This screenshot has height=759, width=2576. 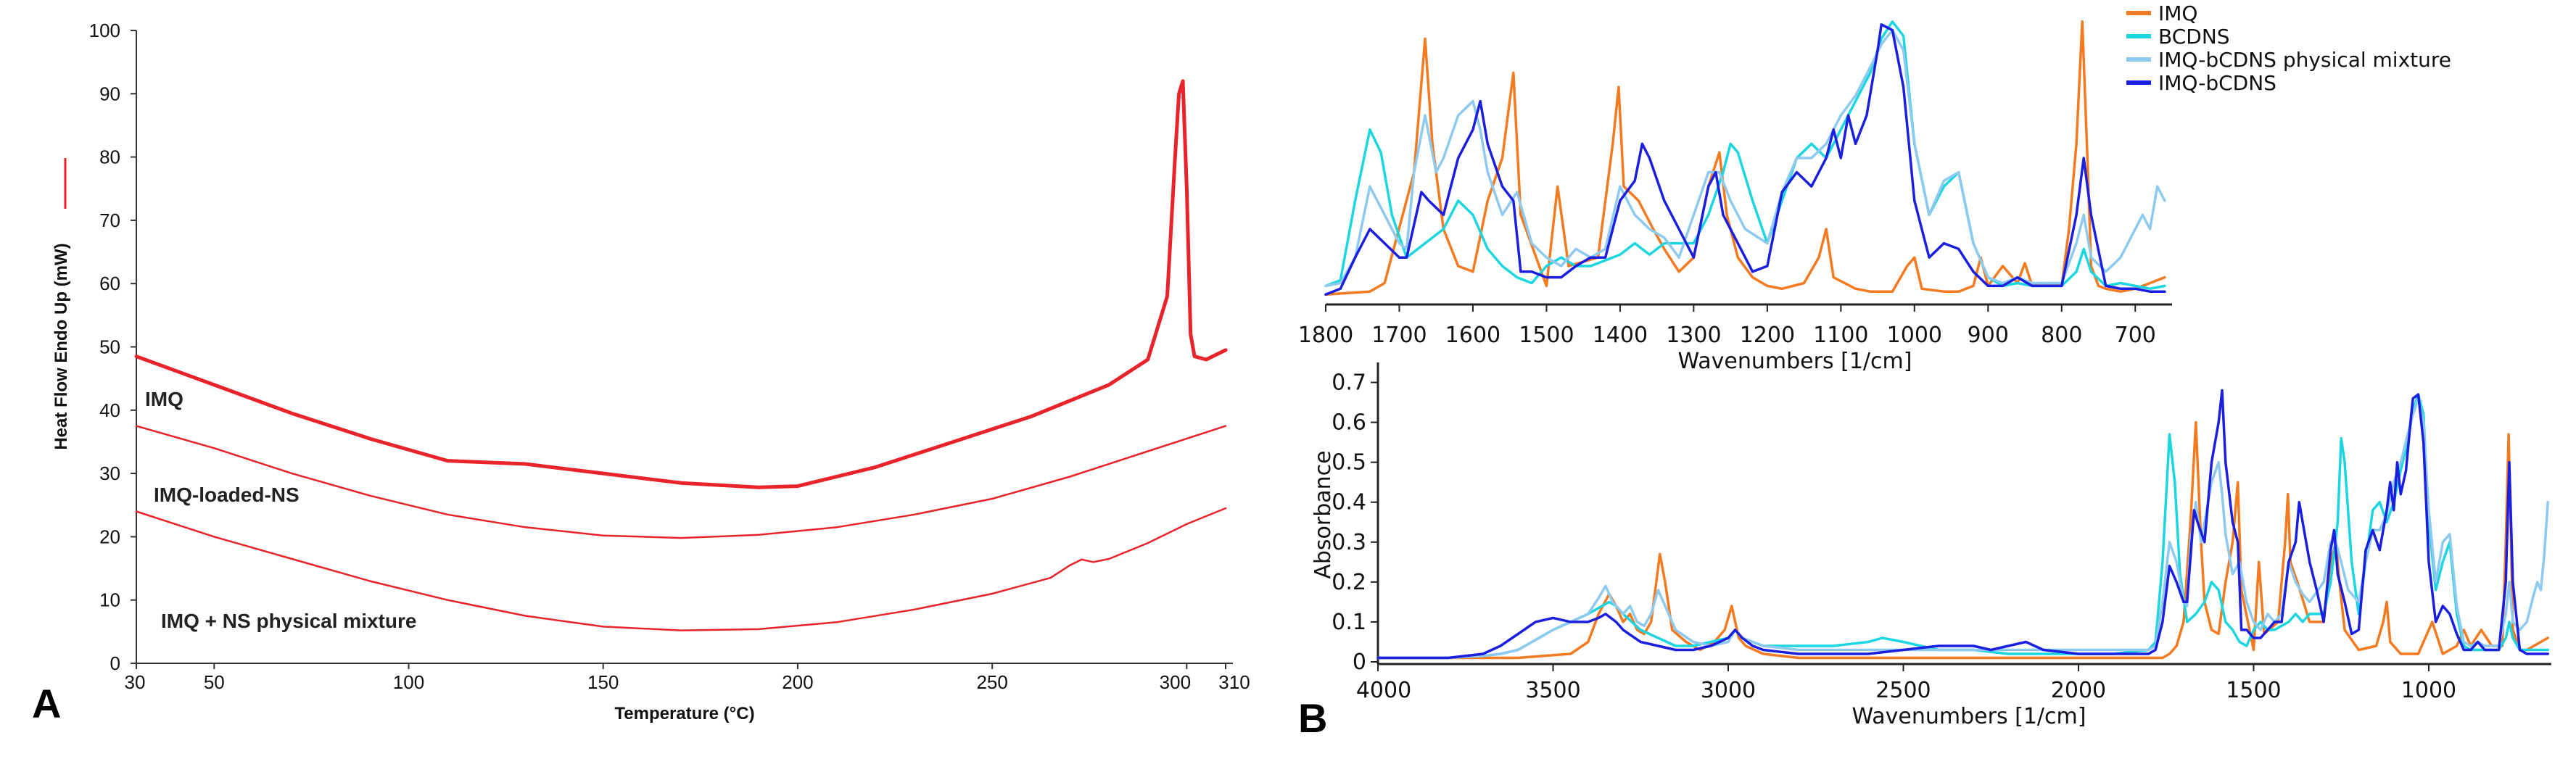 I want to click on panel-b-ytick-label-0: 0, so click(x=1359, y=662).